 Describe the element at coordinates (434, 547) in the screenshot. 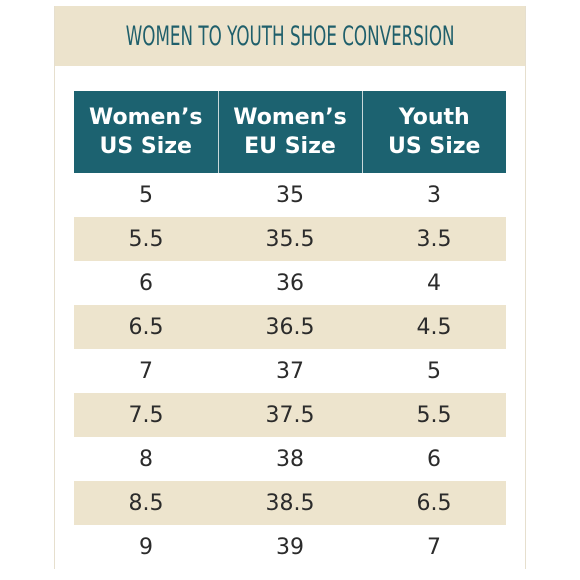

I see `youth-us-size-cell: 7` at that location.